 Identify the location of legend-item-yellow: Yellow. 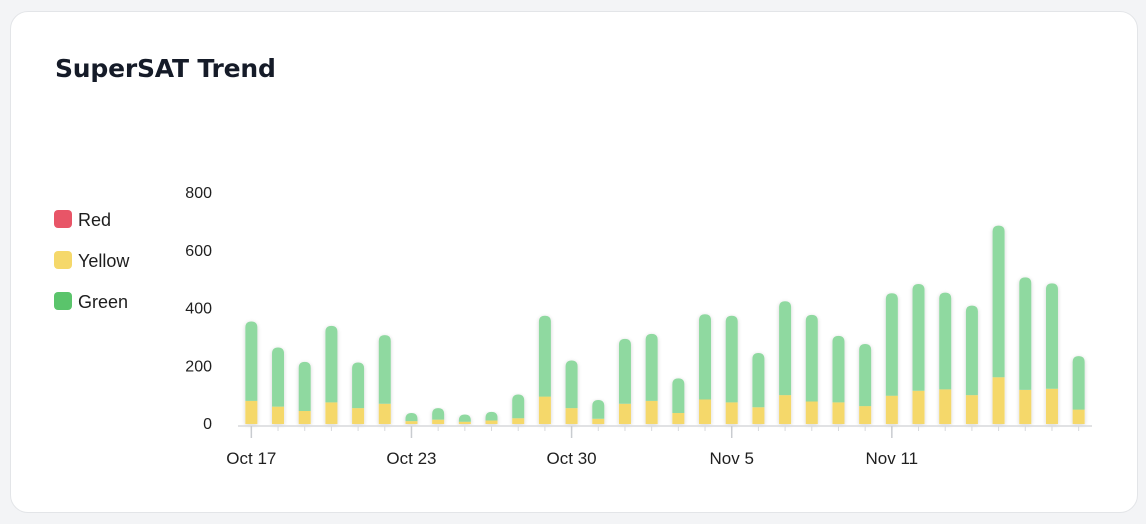
(91, 260).